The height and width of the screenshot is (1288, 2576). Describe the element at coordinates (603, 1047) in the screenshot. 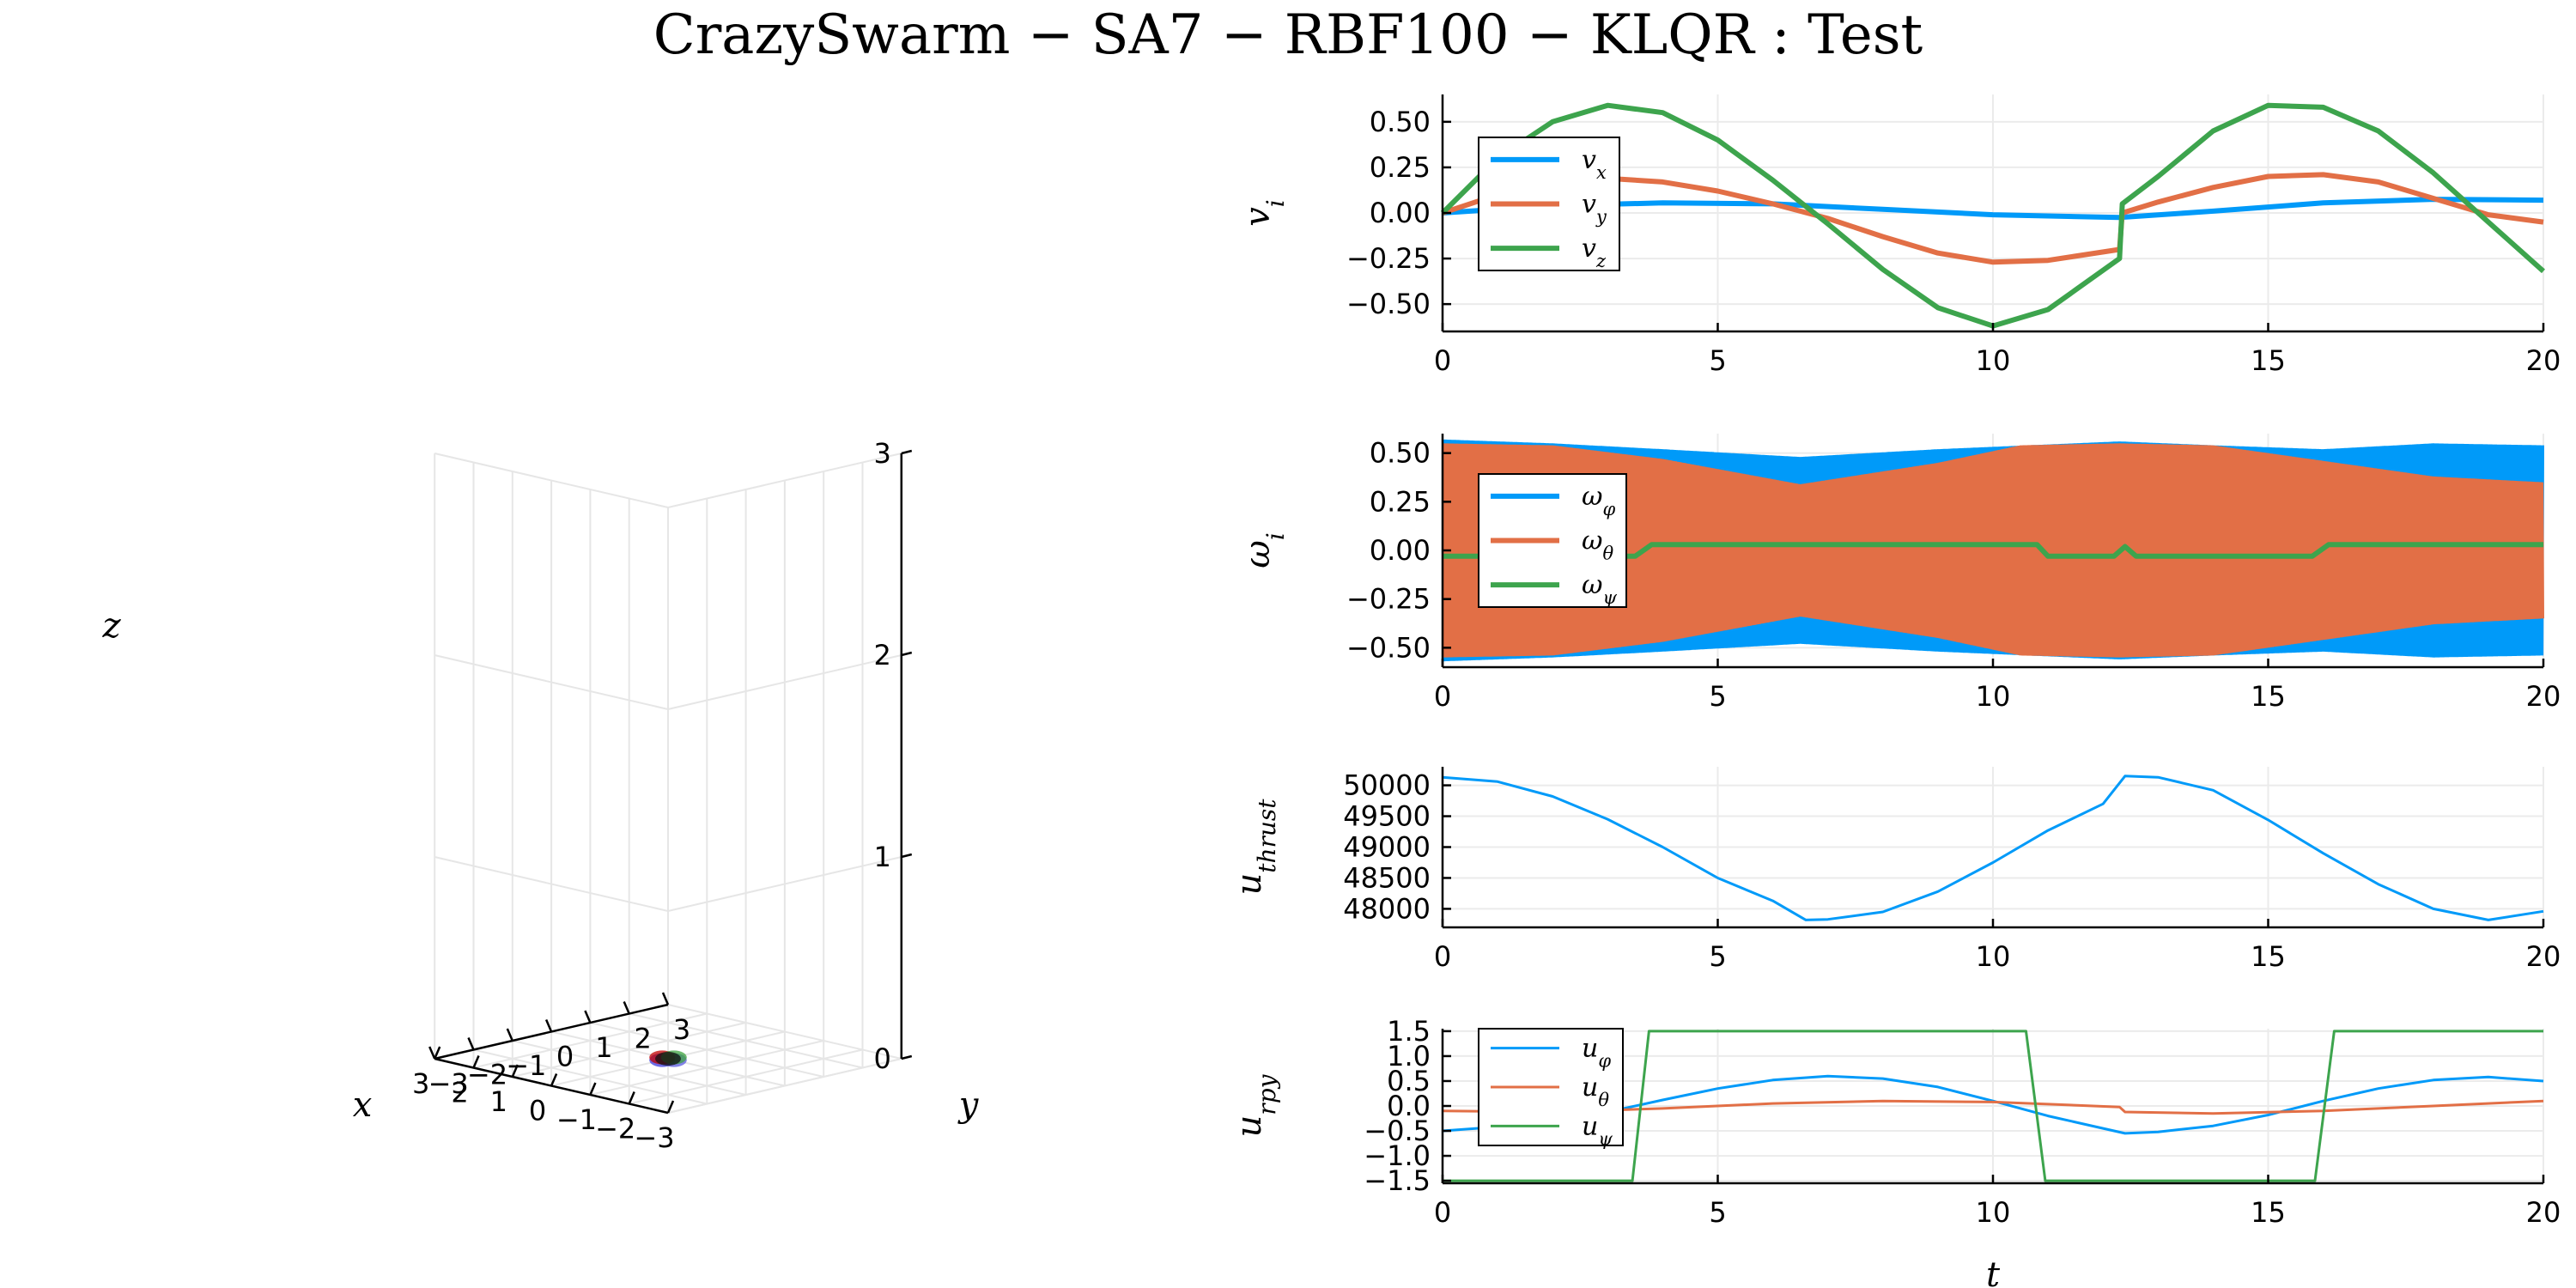

I see `y-tick-label: 1` at that location.